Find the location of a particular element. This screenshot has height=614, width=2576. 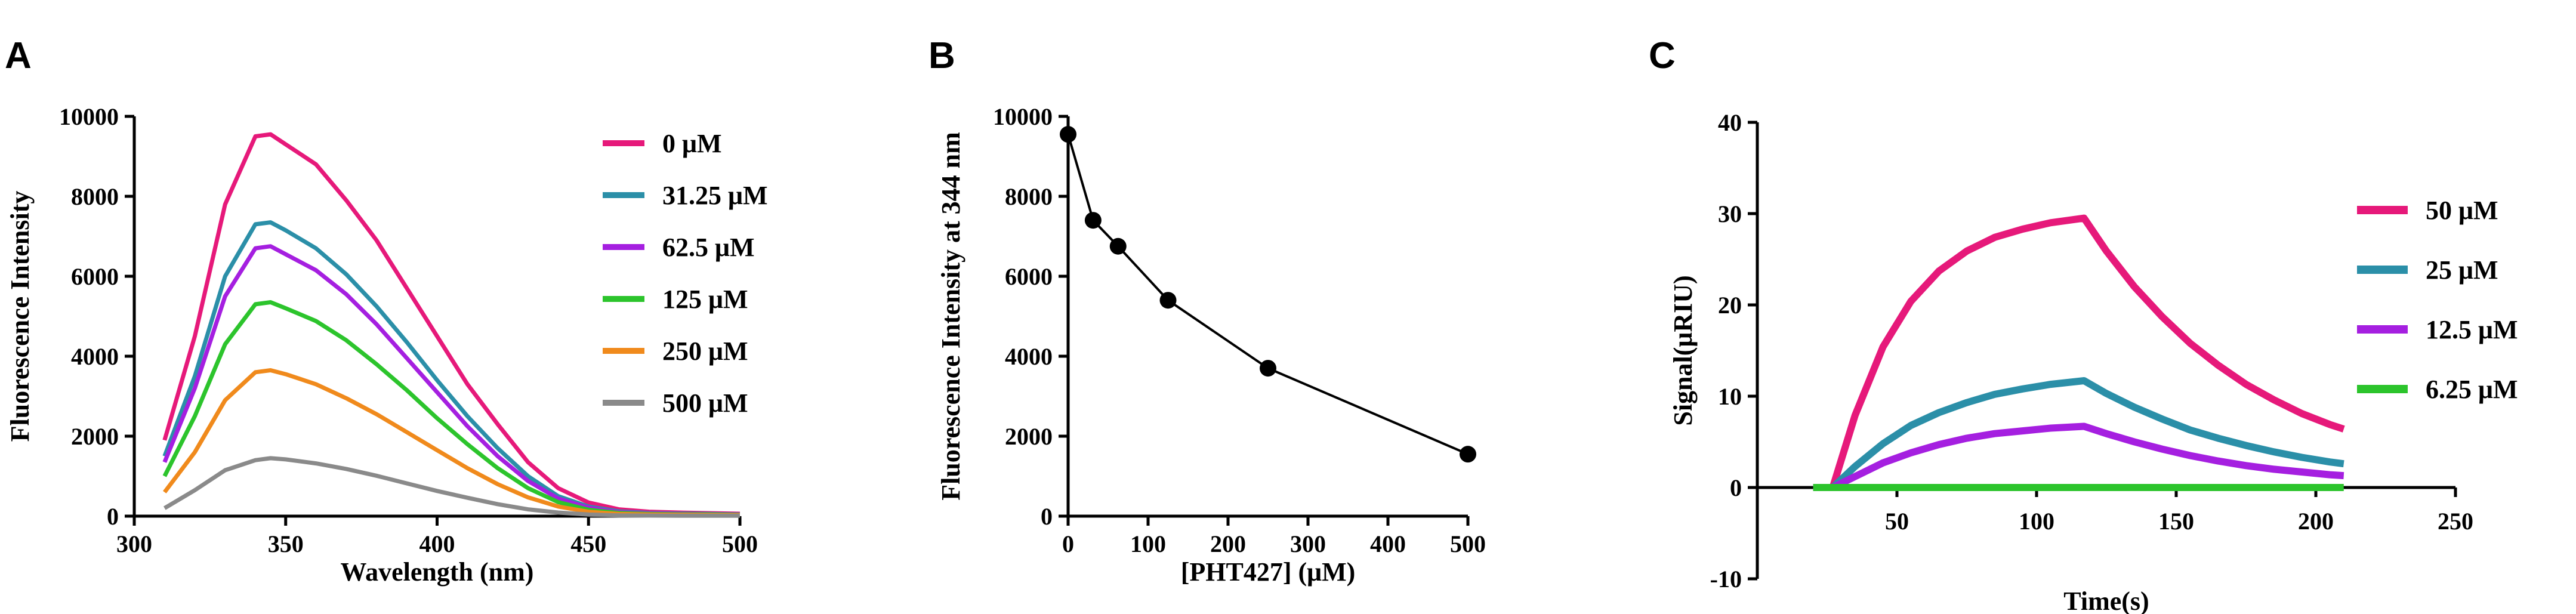

panel-a-y-tick-label: 4000 is located at coordinates (95, 357).